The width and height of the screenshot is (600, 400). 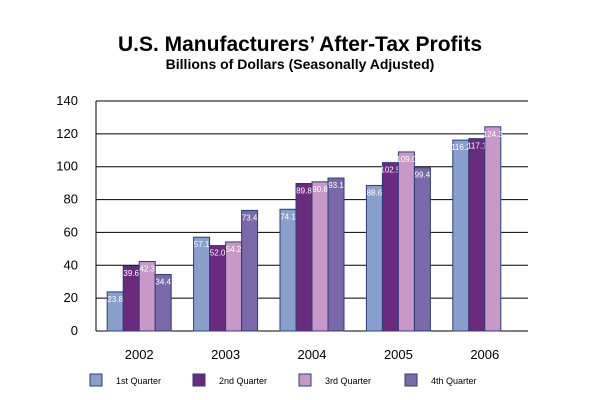 What do you see at coordinates (423, 175) in the screenshot?
I see `data-label: 99.4` at bounding box center [423, 175].